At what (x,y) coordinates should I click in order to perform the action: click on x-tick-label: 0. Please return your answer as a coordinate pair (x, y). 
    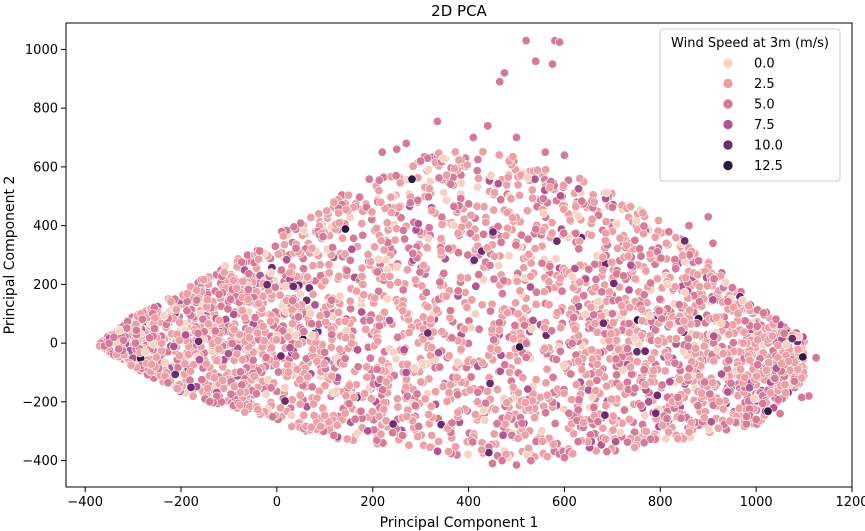
    Looking at the image, I should click on (277, 502).